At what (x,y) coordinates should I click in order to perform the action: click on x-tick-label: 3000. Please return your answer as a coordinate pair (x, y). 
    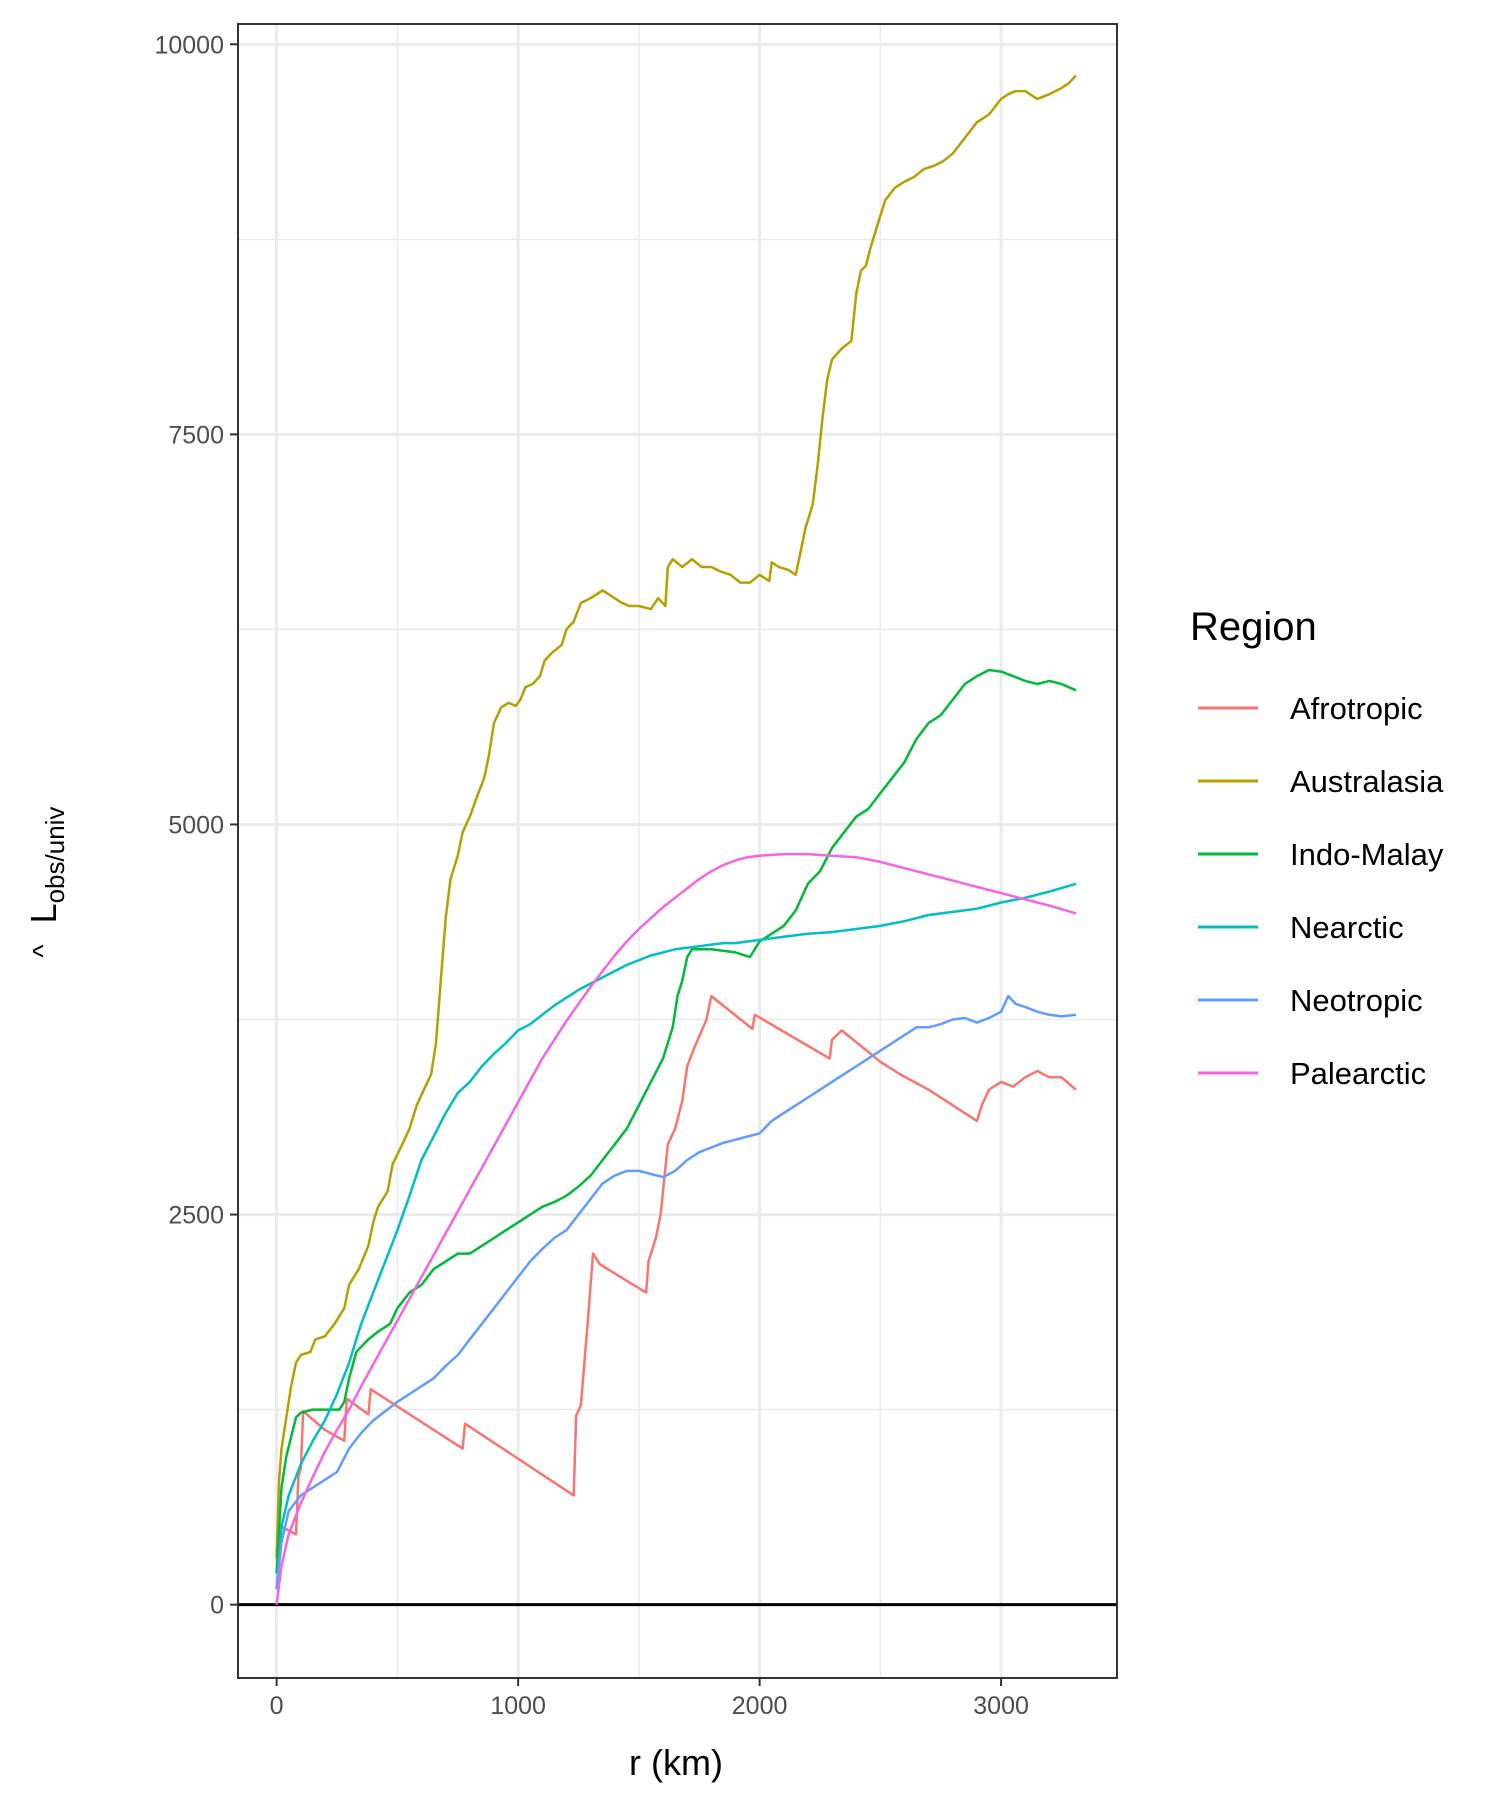
    Looking at the image, I should click on (1001, 1706).